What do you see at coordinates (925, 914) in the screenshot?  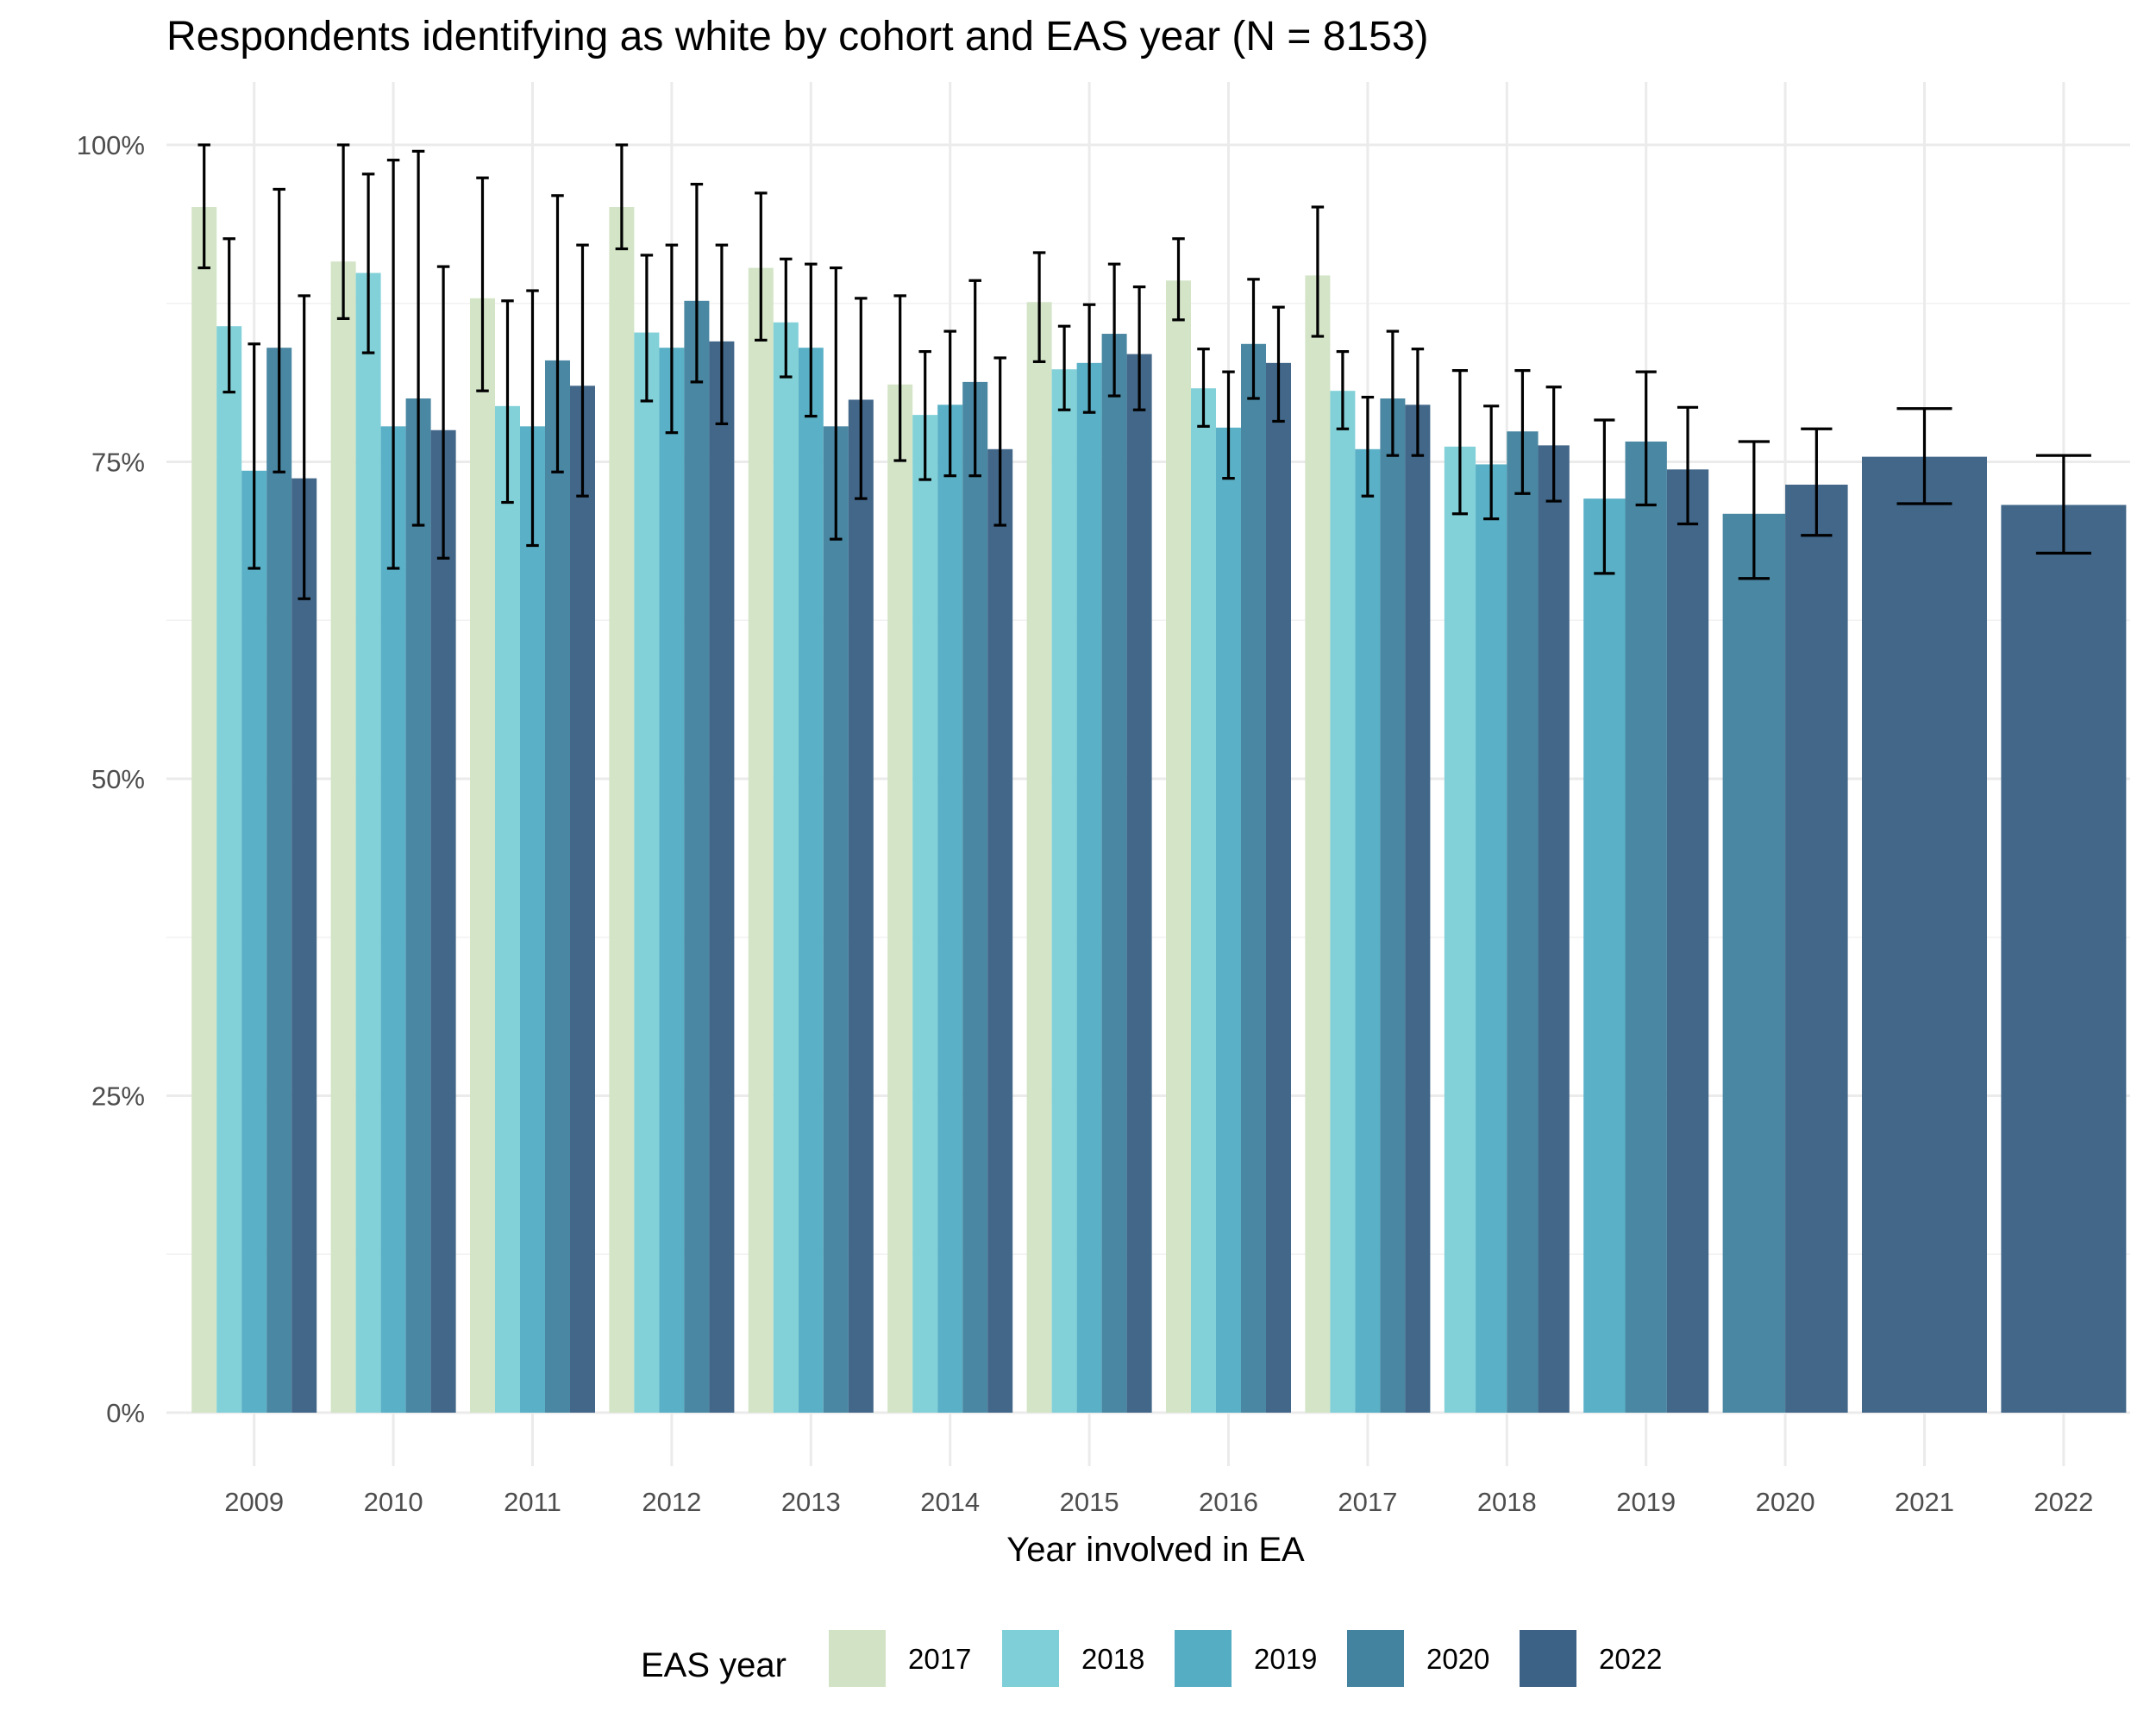 I see `bar-2014-2018` at bounding box center [925, 914].